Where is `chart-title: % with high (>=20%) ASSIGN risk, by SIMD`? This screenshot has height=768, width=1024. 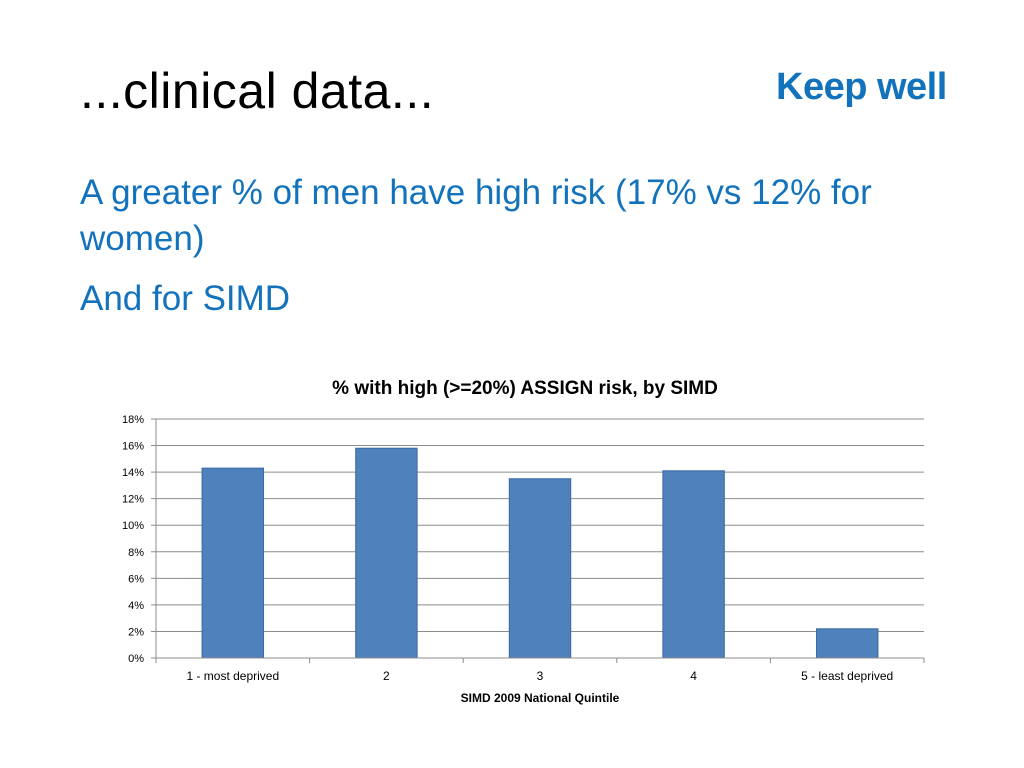
chart-title: % with high (>=20%) ASSIGN risk, by SIMD is located at coordinates (525, 388).